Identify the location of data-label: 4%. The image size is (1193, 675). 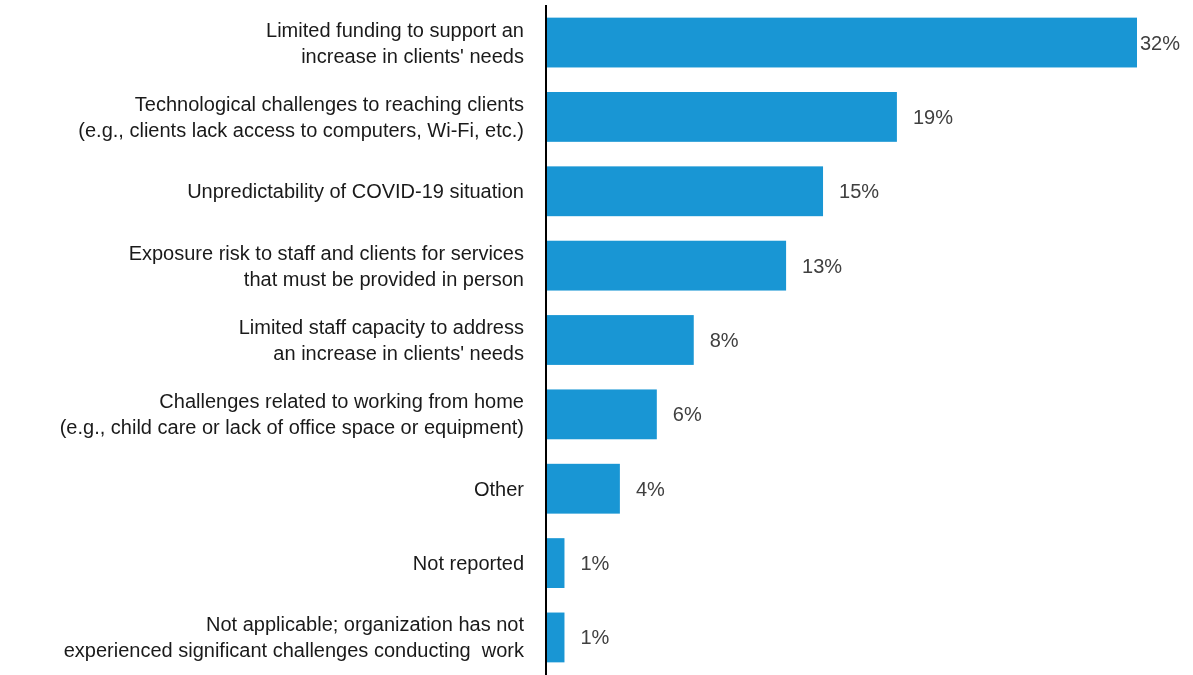
(650, 488).